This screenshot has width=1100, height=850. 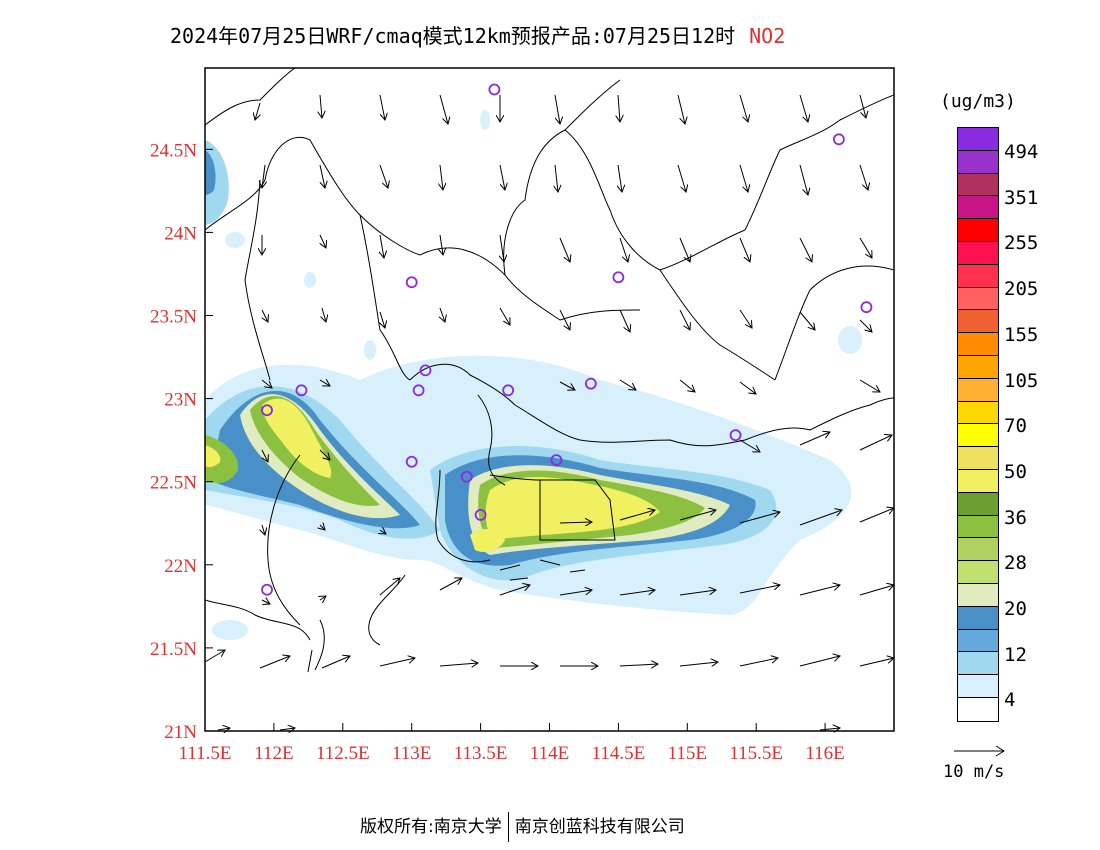 What do you see at coordinates (687, 753) in the screenshot?
I see `lon-label: 115E` at bounding box center [687, 753].